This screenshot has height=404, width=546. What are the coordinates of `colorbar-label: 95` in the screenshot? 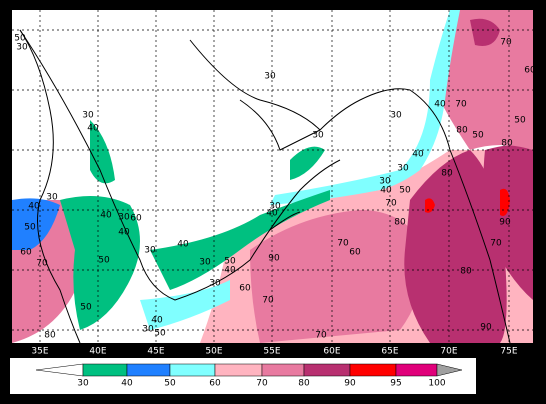 It's located at (395, 384).